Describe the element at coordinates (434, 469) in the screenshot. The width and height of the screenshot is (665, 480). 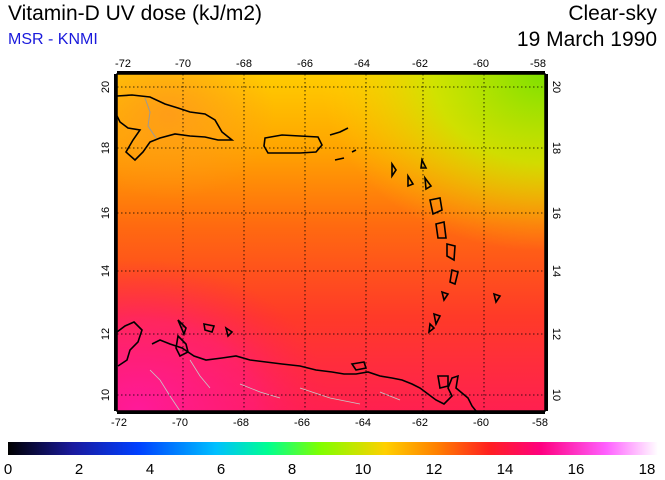
I see `colorbar-tick: 12` at that location.